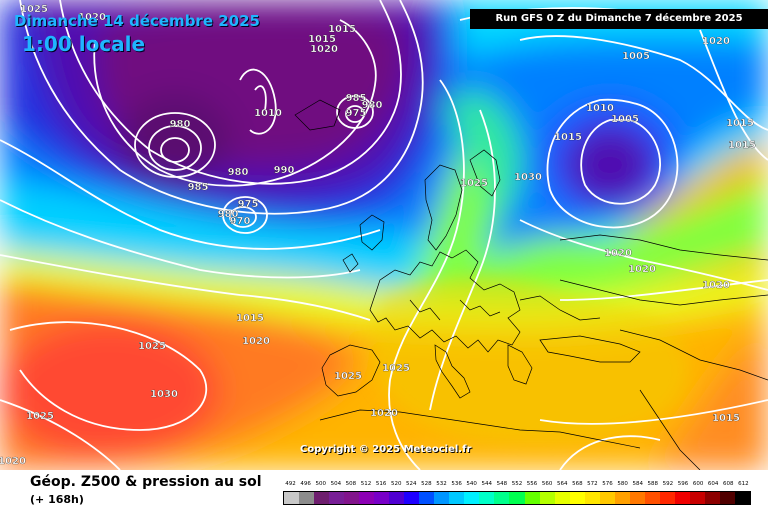 The image size is (768, 512). What do you see at coordinates (396, 484) in the screenshot?
I see `scale-tick-label: 520` at bounding box center [396, 484].